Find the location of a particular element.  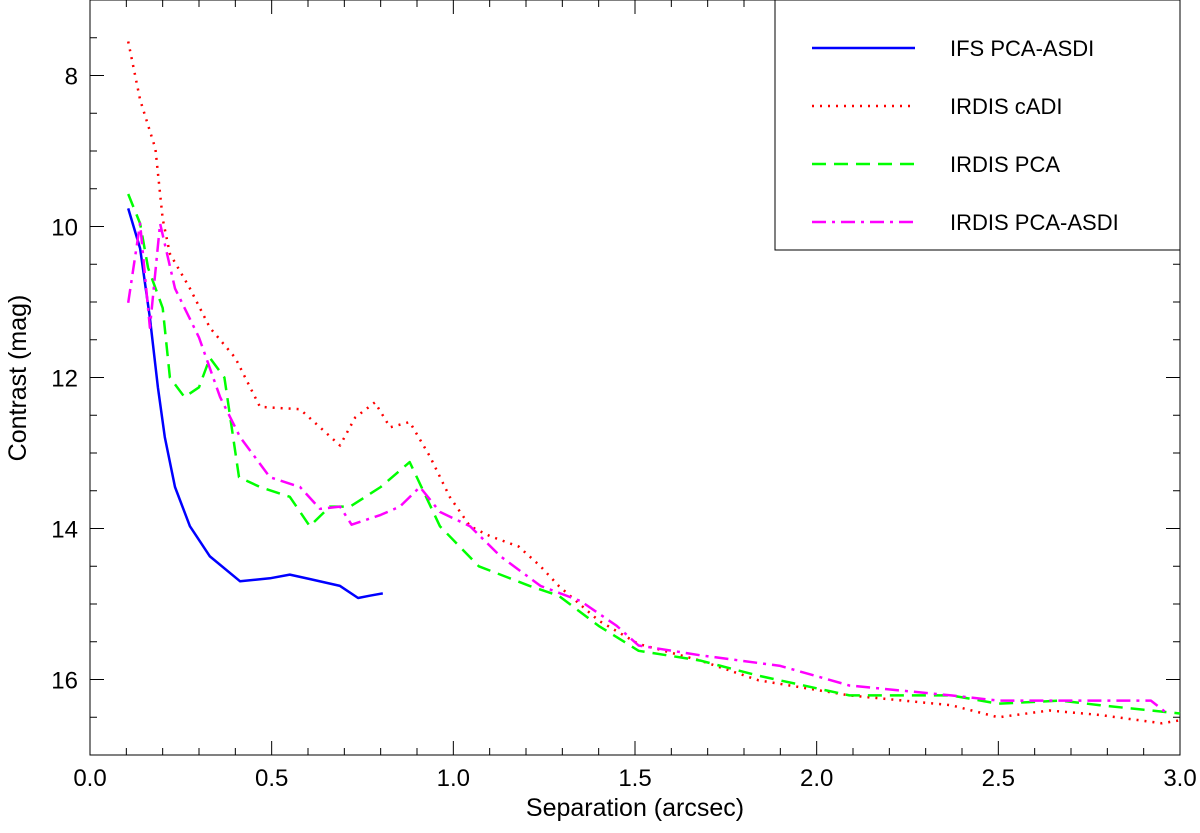

y-axis-label: Contrast (mag) is located at coordinates (18, 378).